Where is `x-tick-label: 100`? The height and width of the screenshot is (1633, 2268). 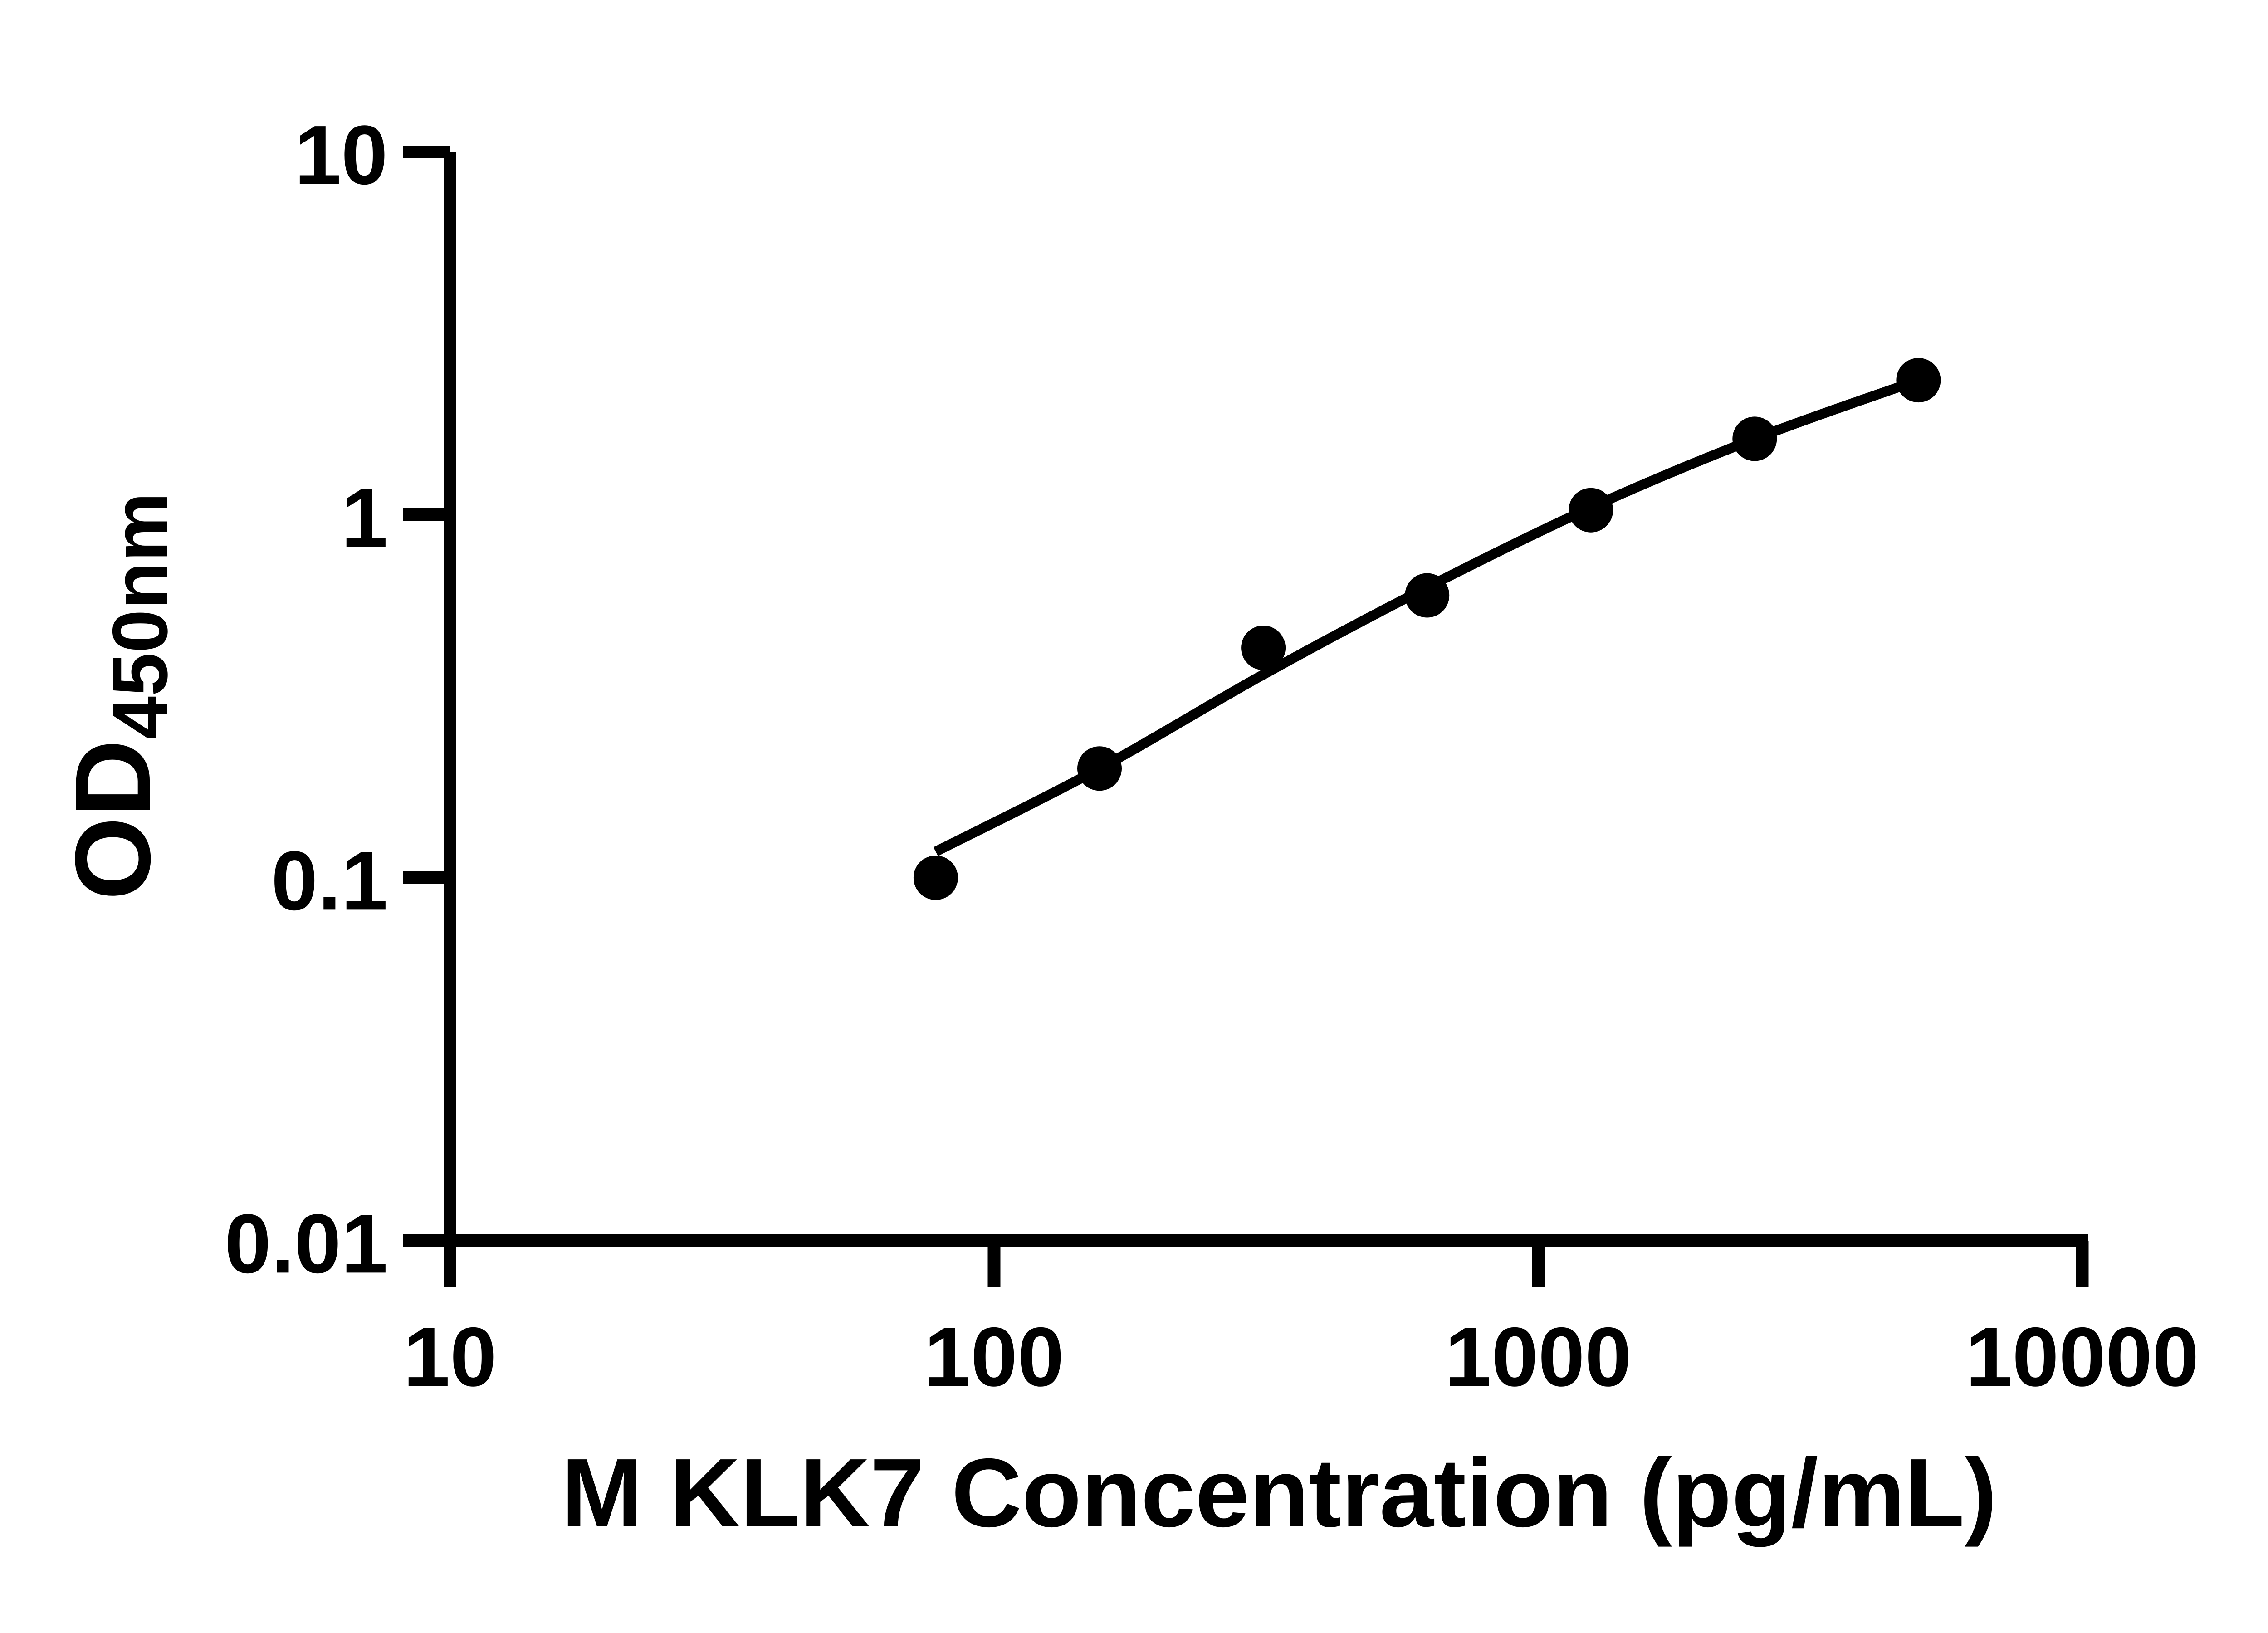
x-tick-label: 100 is located at coordinates (994, 1357).